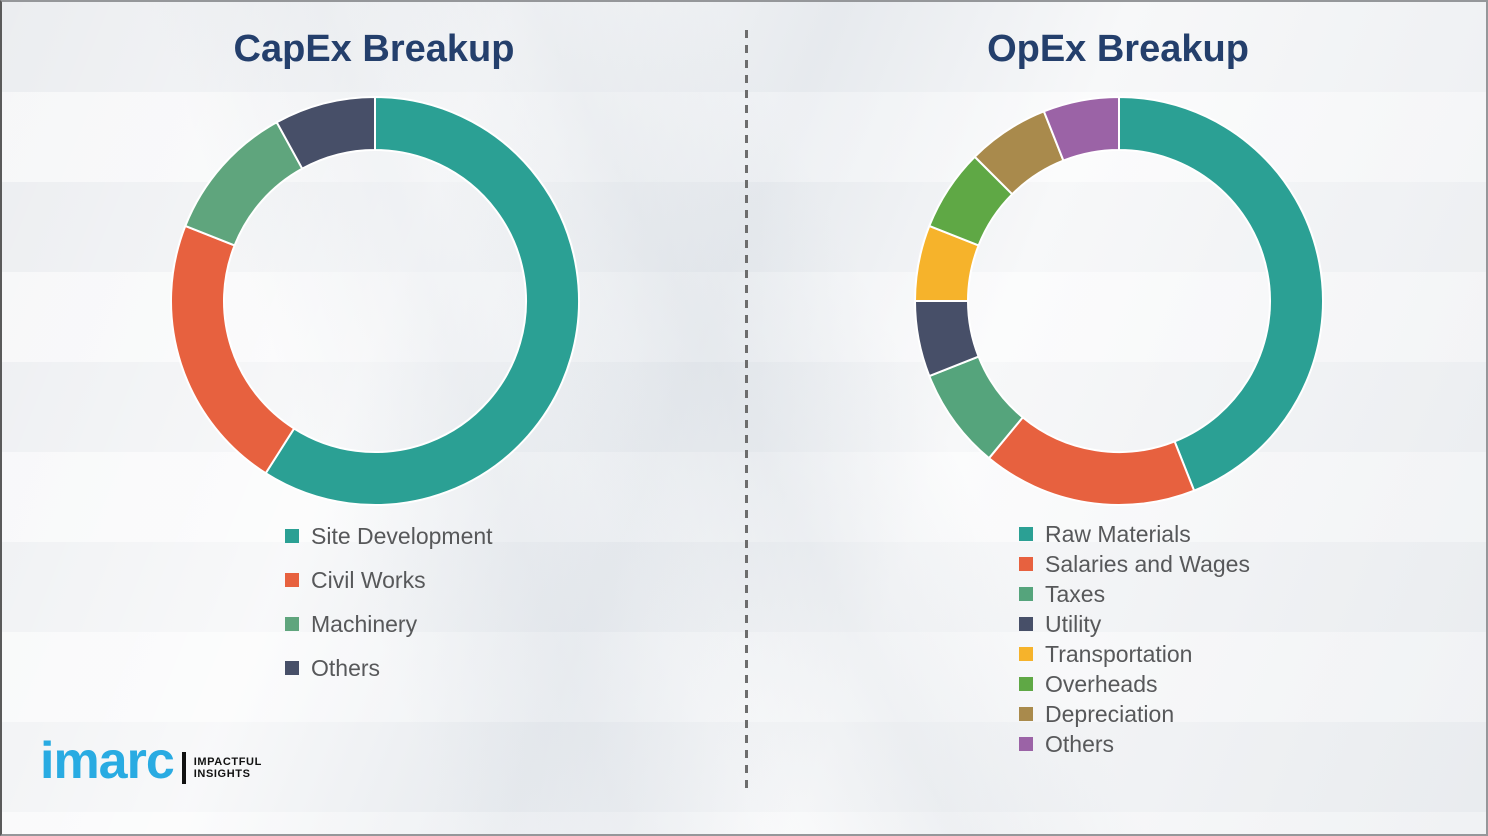  I want to click on legend-item-machinery: Machinery, so click(389, 624).